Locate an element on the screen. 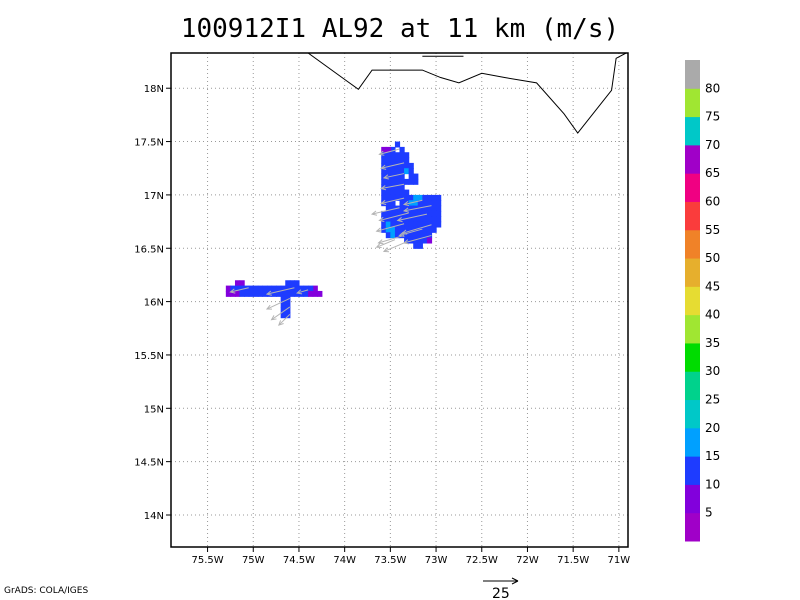 The image size is (800, 600). x-tick-label: 75.5W is located at coordinates (207, 560).